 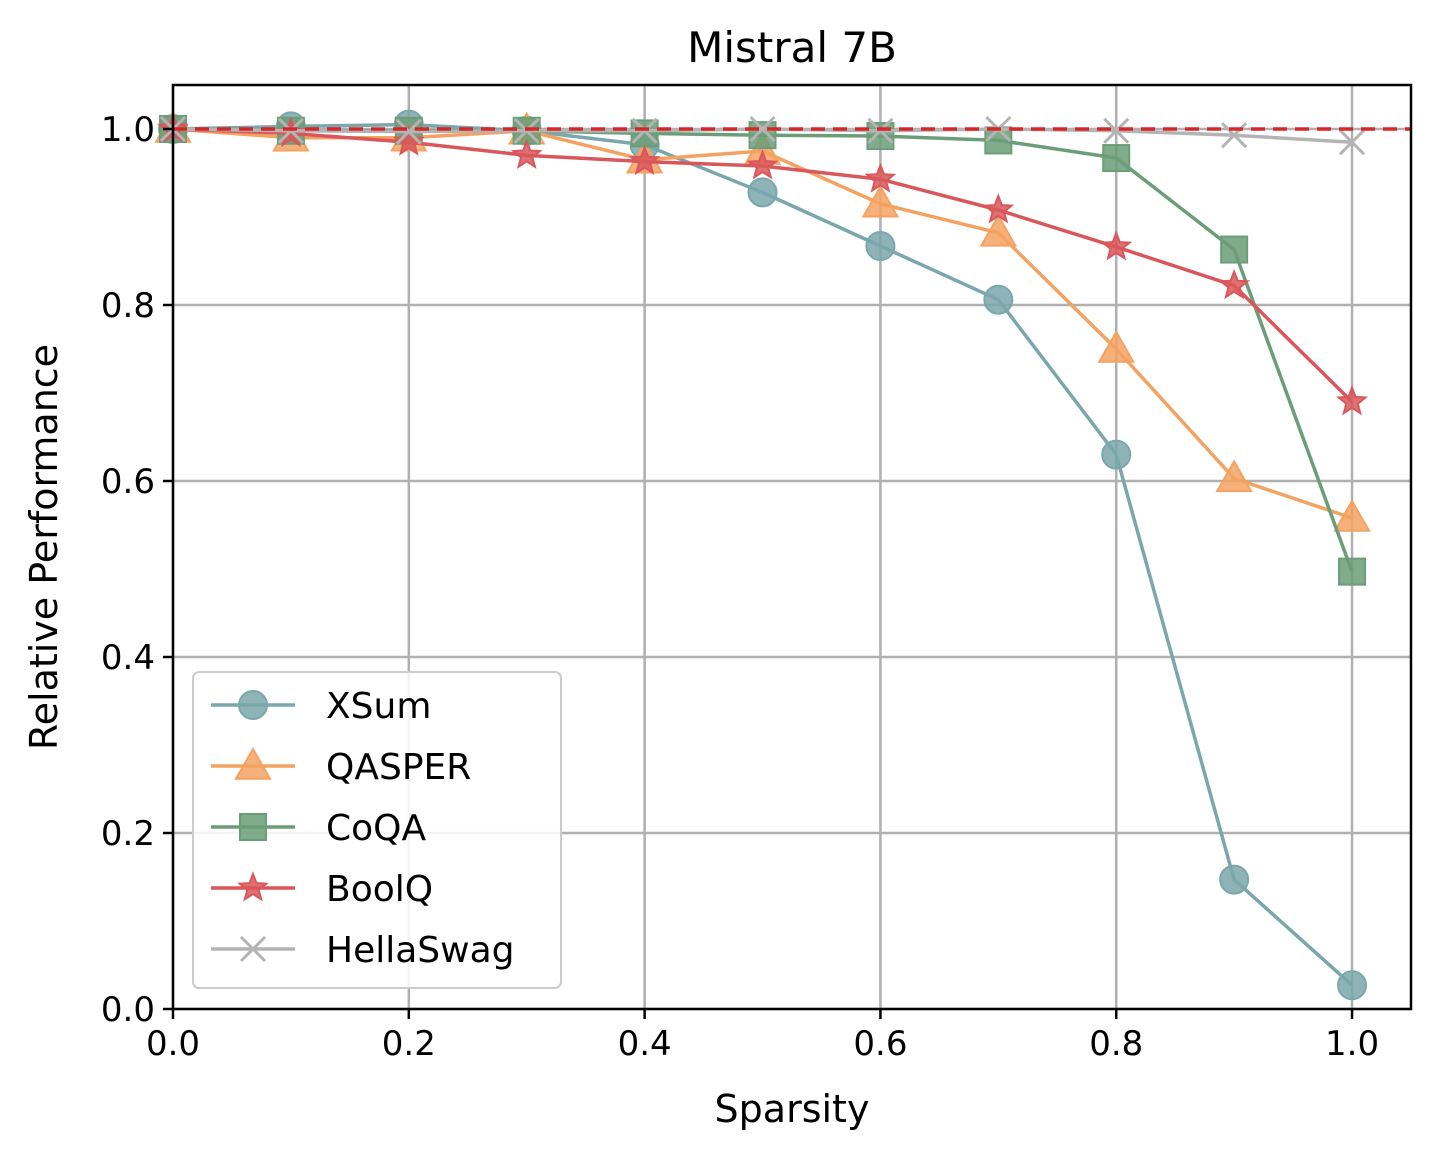 What do you see at coordinates (880, 1044) in the screenshot?
I see `x-tick-label: 0.6` at bounding box center [880, 1044].